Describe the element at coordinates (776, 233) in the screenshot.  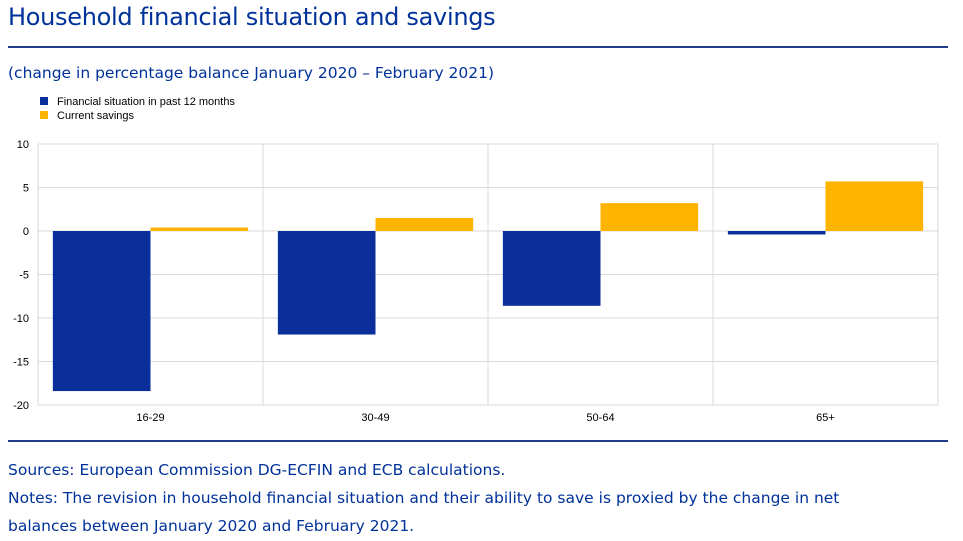
I see `bar-financial-situation-65+` at that location.